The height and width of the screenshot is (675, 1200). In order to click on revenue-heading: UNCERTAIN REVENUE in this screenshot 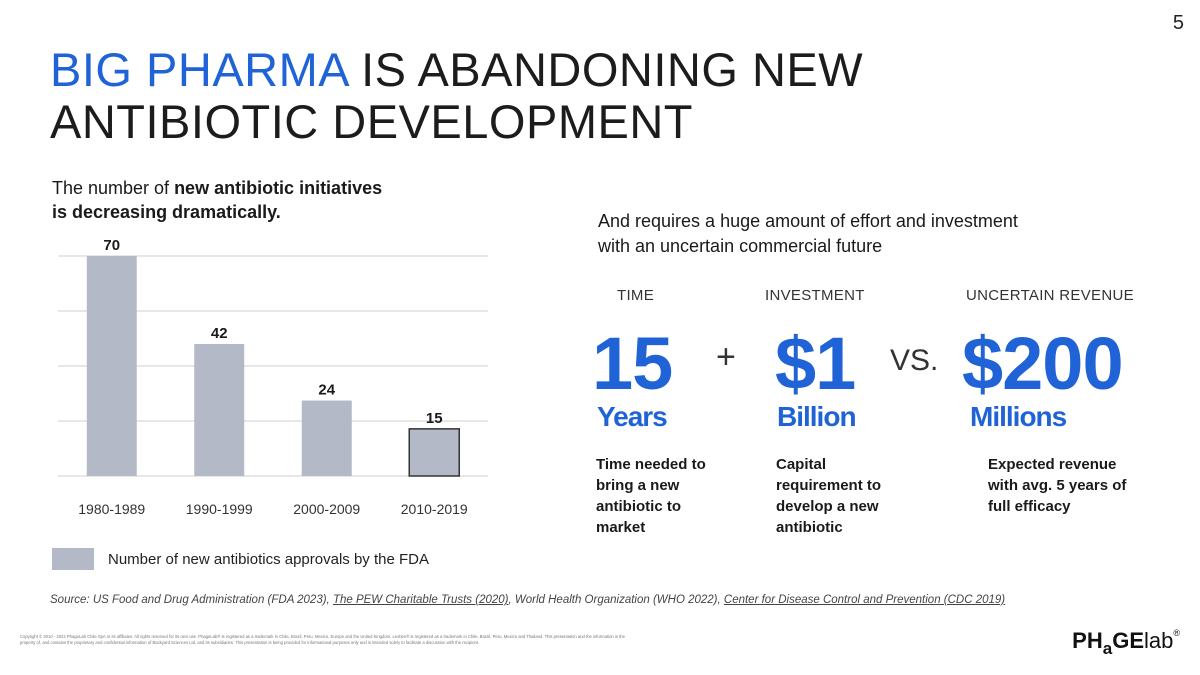, I will do `click(1050, 295)`.